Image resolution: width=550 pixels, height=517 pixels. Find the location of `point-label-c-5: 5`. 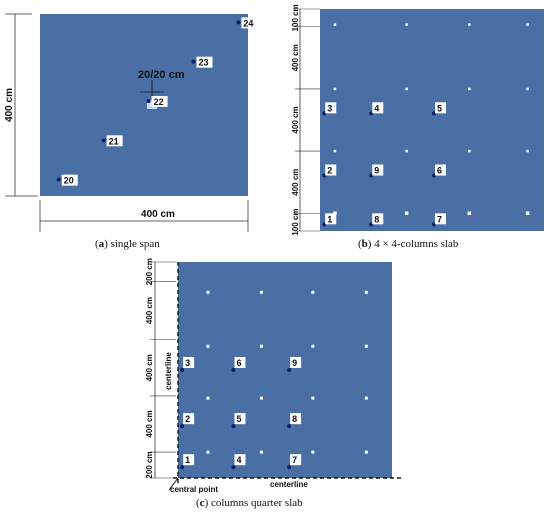

point-label-c-5: 5 is located at coordinates (239, 419).